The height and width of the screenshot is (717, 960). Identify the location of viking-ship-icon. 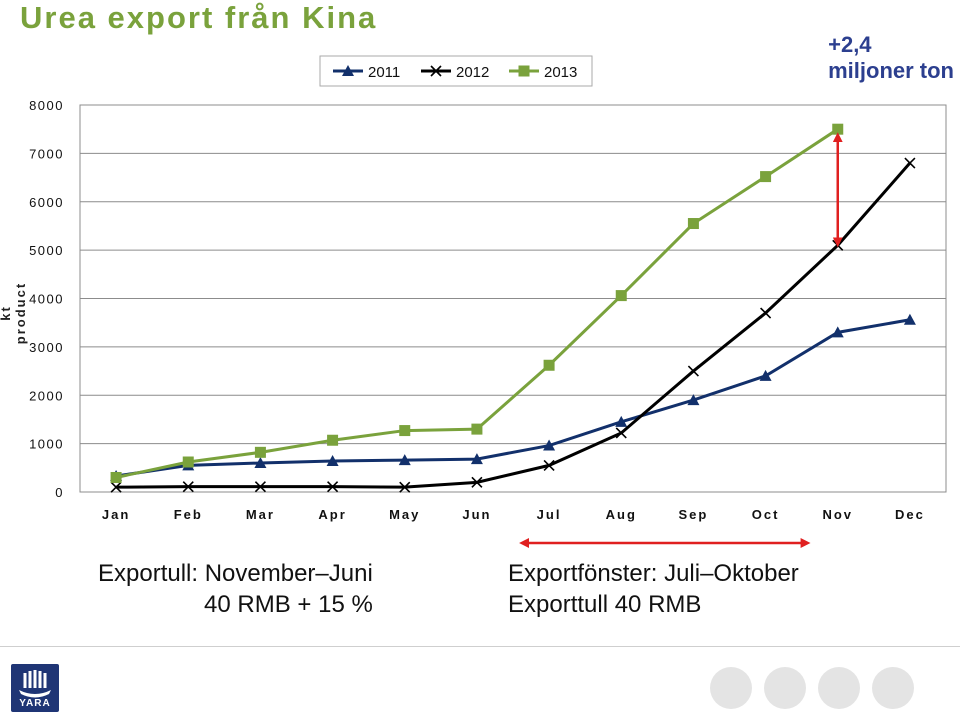
(35, 684).